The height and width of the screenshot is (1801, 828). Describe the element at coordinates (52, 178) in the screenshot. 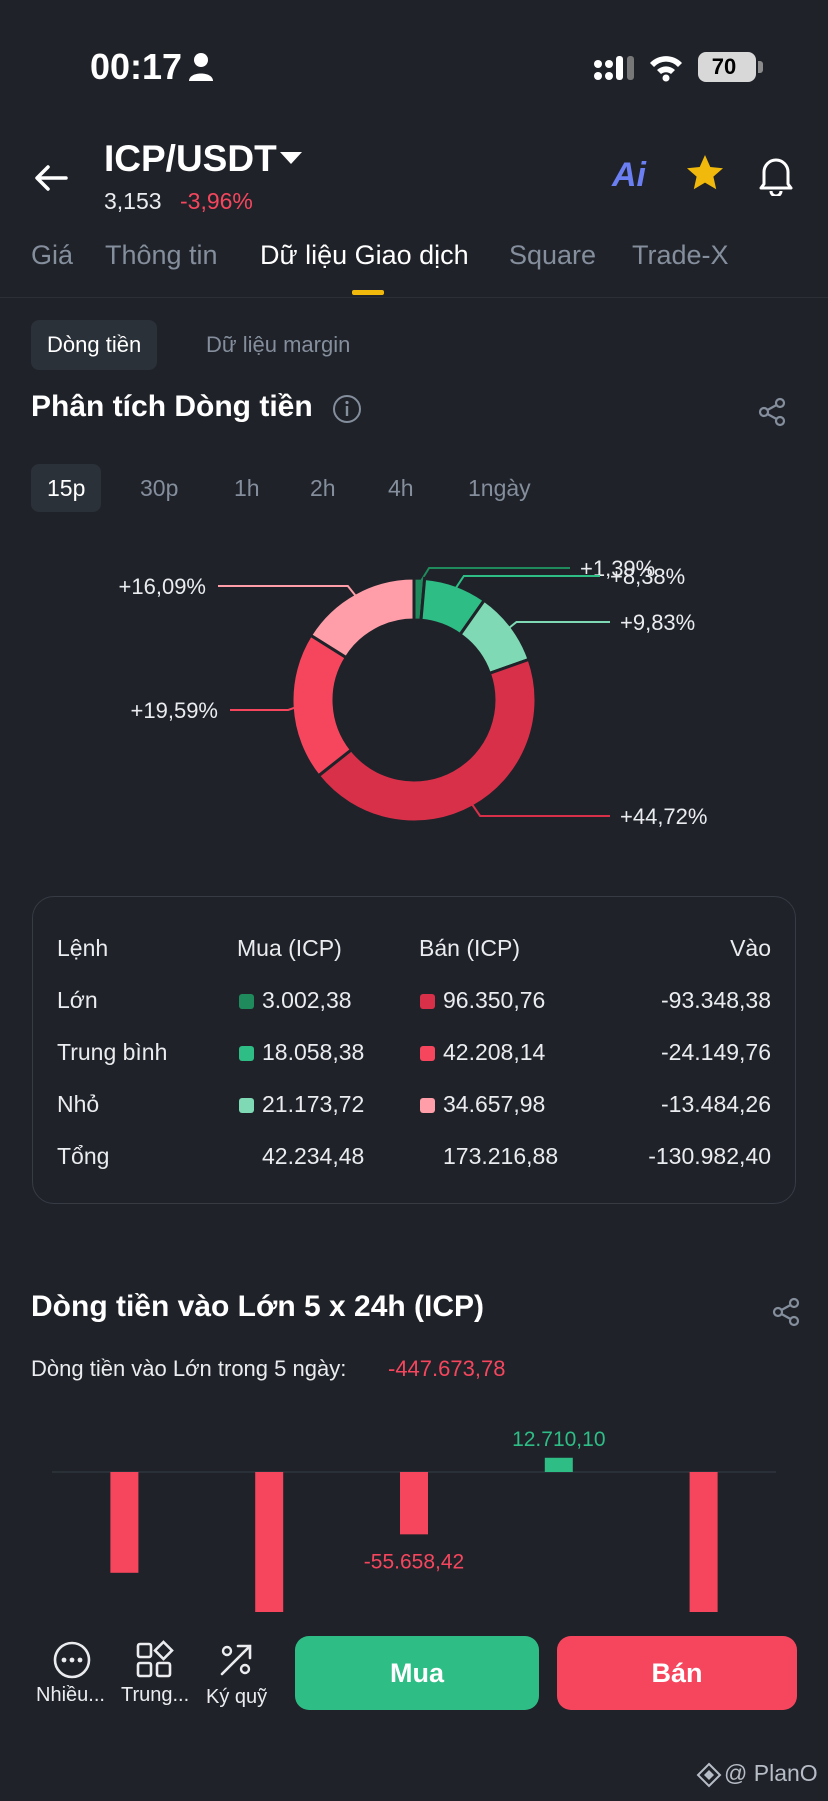

I see `back-arrow-icon` at that location.